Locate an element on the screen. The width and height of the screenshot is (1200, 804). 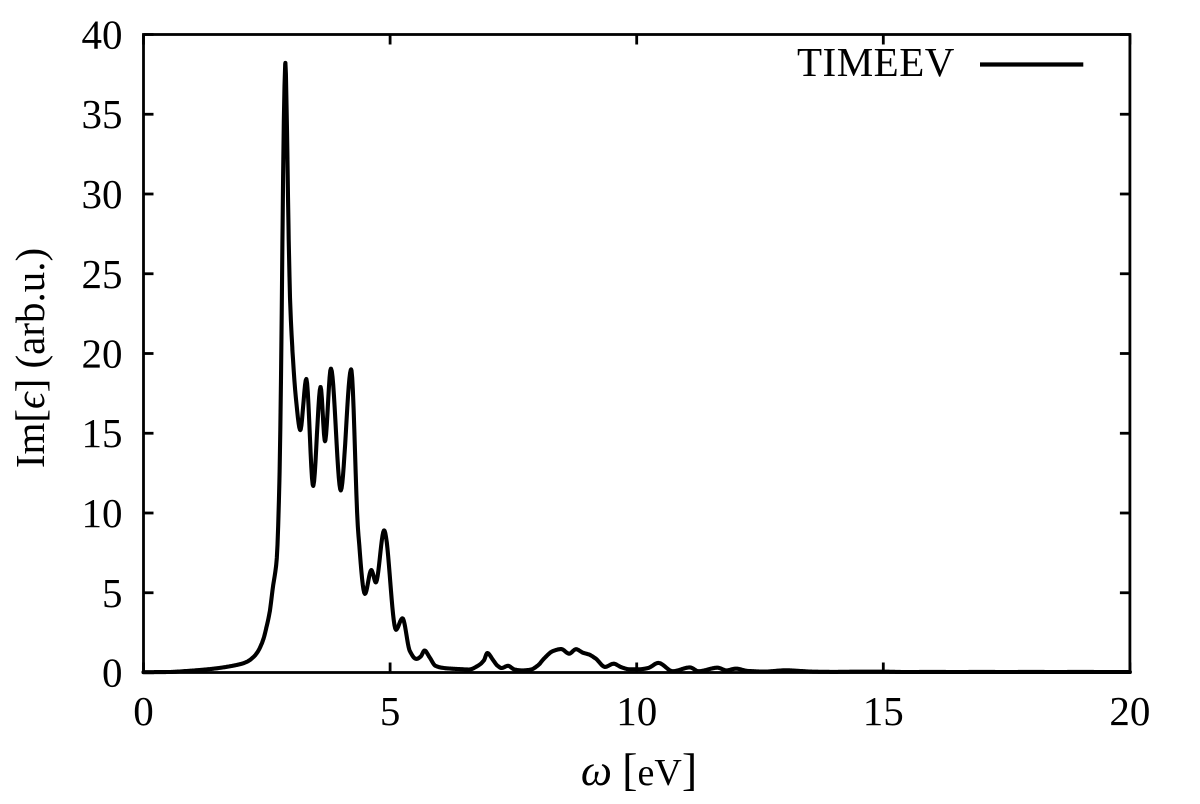
svg-text: 30 is located at coordinates (102, 194).